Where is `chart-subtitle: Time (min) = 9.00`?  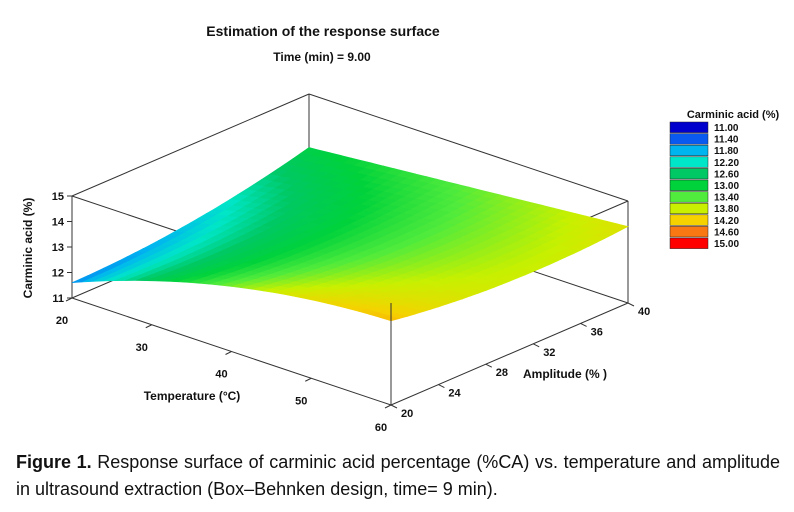 chart-subtitle: Time (min) = 9.00 is located at coordinates (322, 57).